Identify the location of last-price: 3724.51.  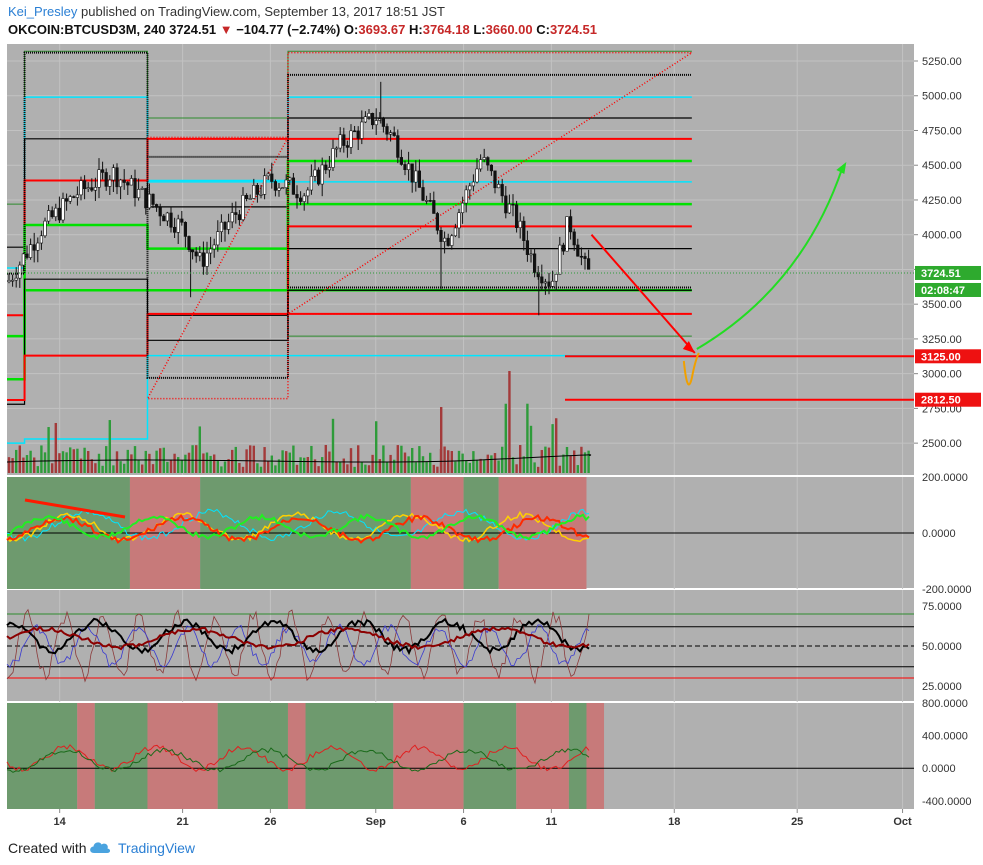
(193, 29).